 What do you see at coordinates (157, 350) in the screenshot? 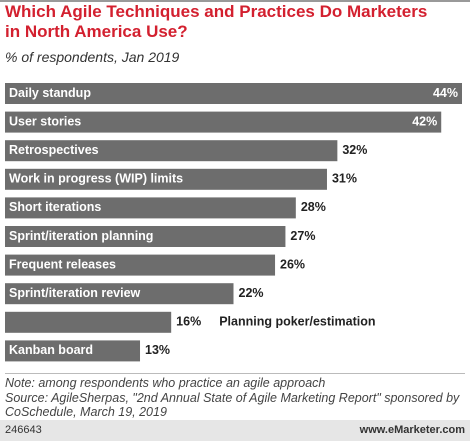
I see `value-label: 13%` at bounding box center [157, 350].